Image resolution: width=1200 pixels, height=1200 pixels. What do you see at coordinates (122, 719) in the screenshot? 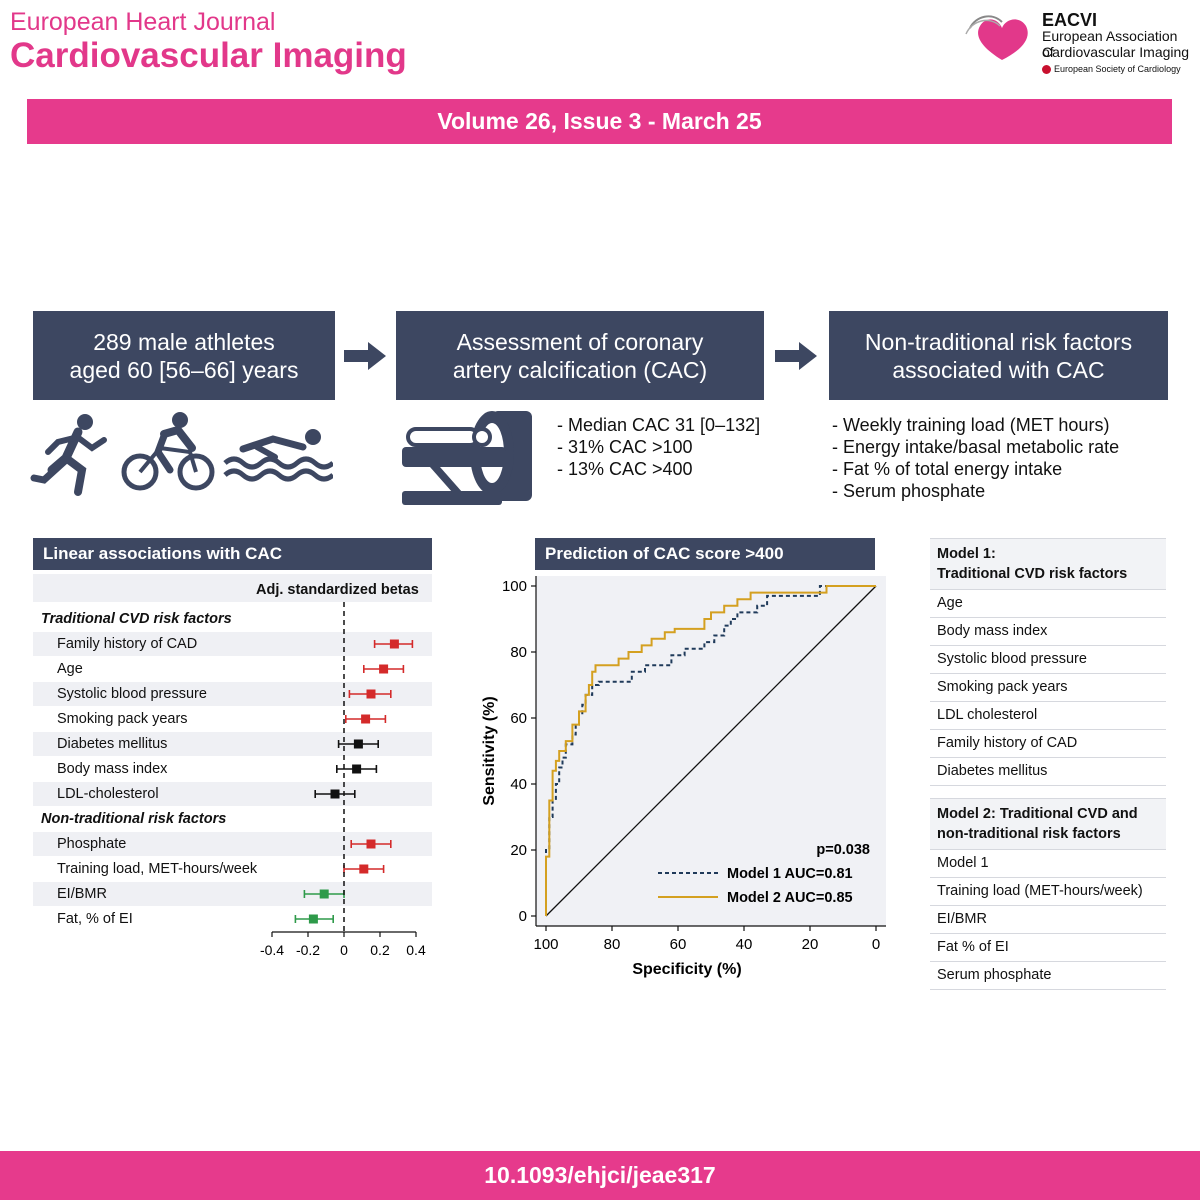
I see `forest-row-label: Smoking pack years` at bounding box center [122, 719].